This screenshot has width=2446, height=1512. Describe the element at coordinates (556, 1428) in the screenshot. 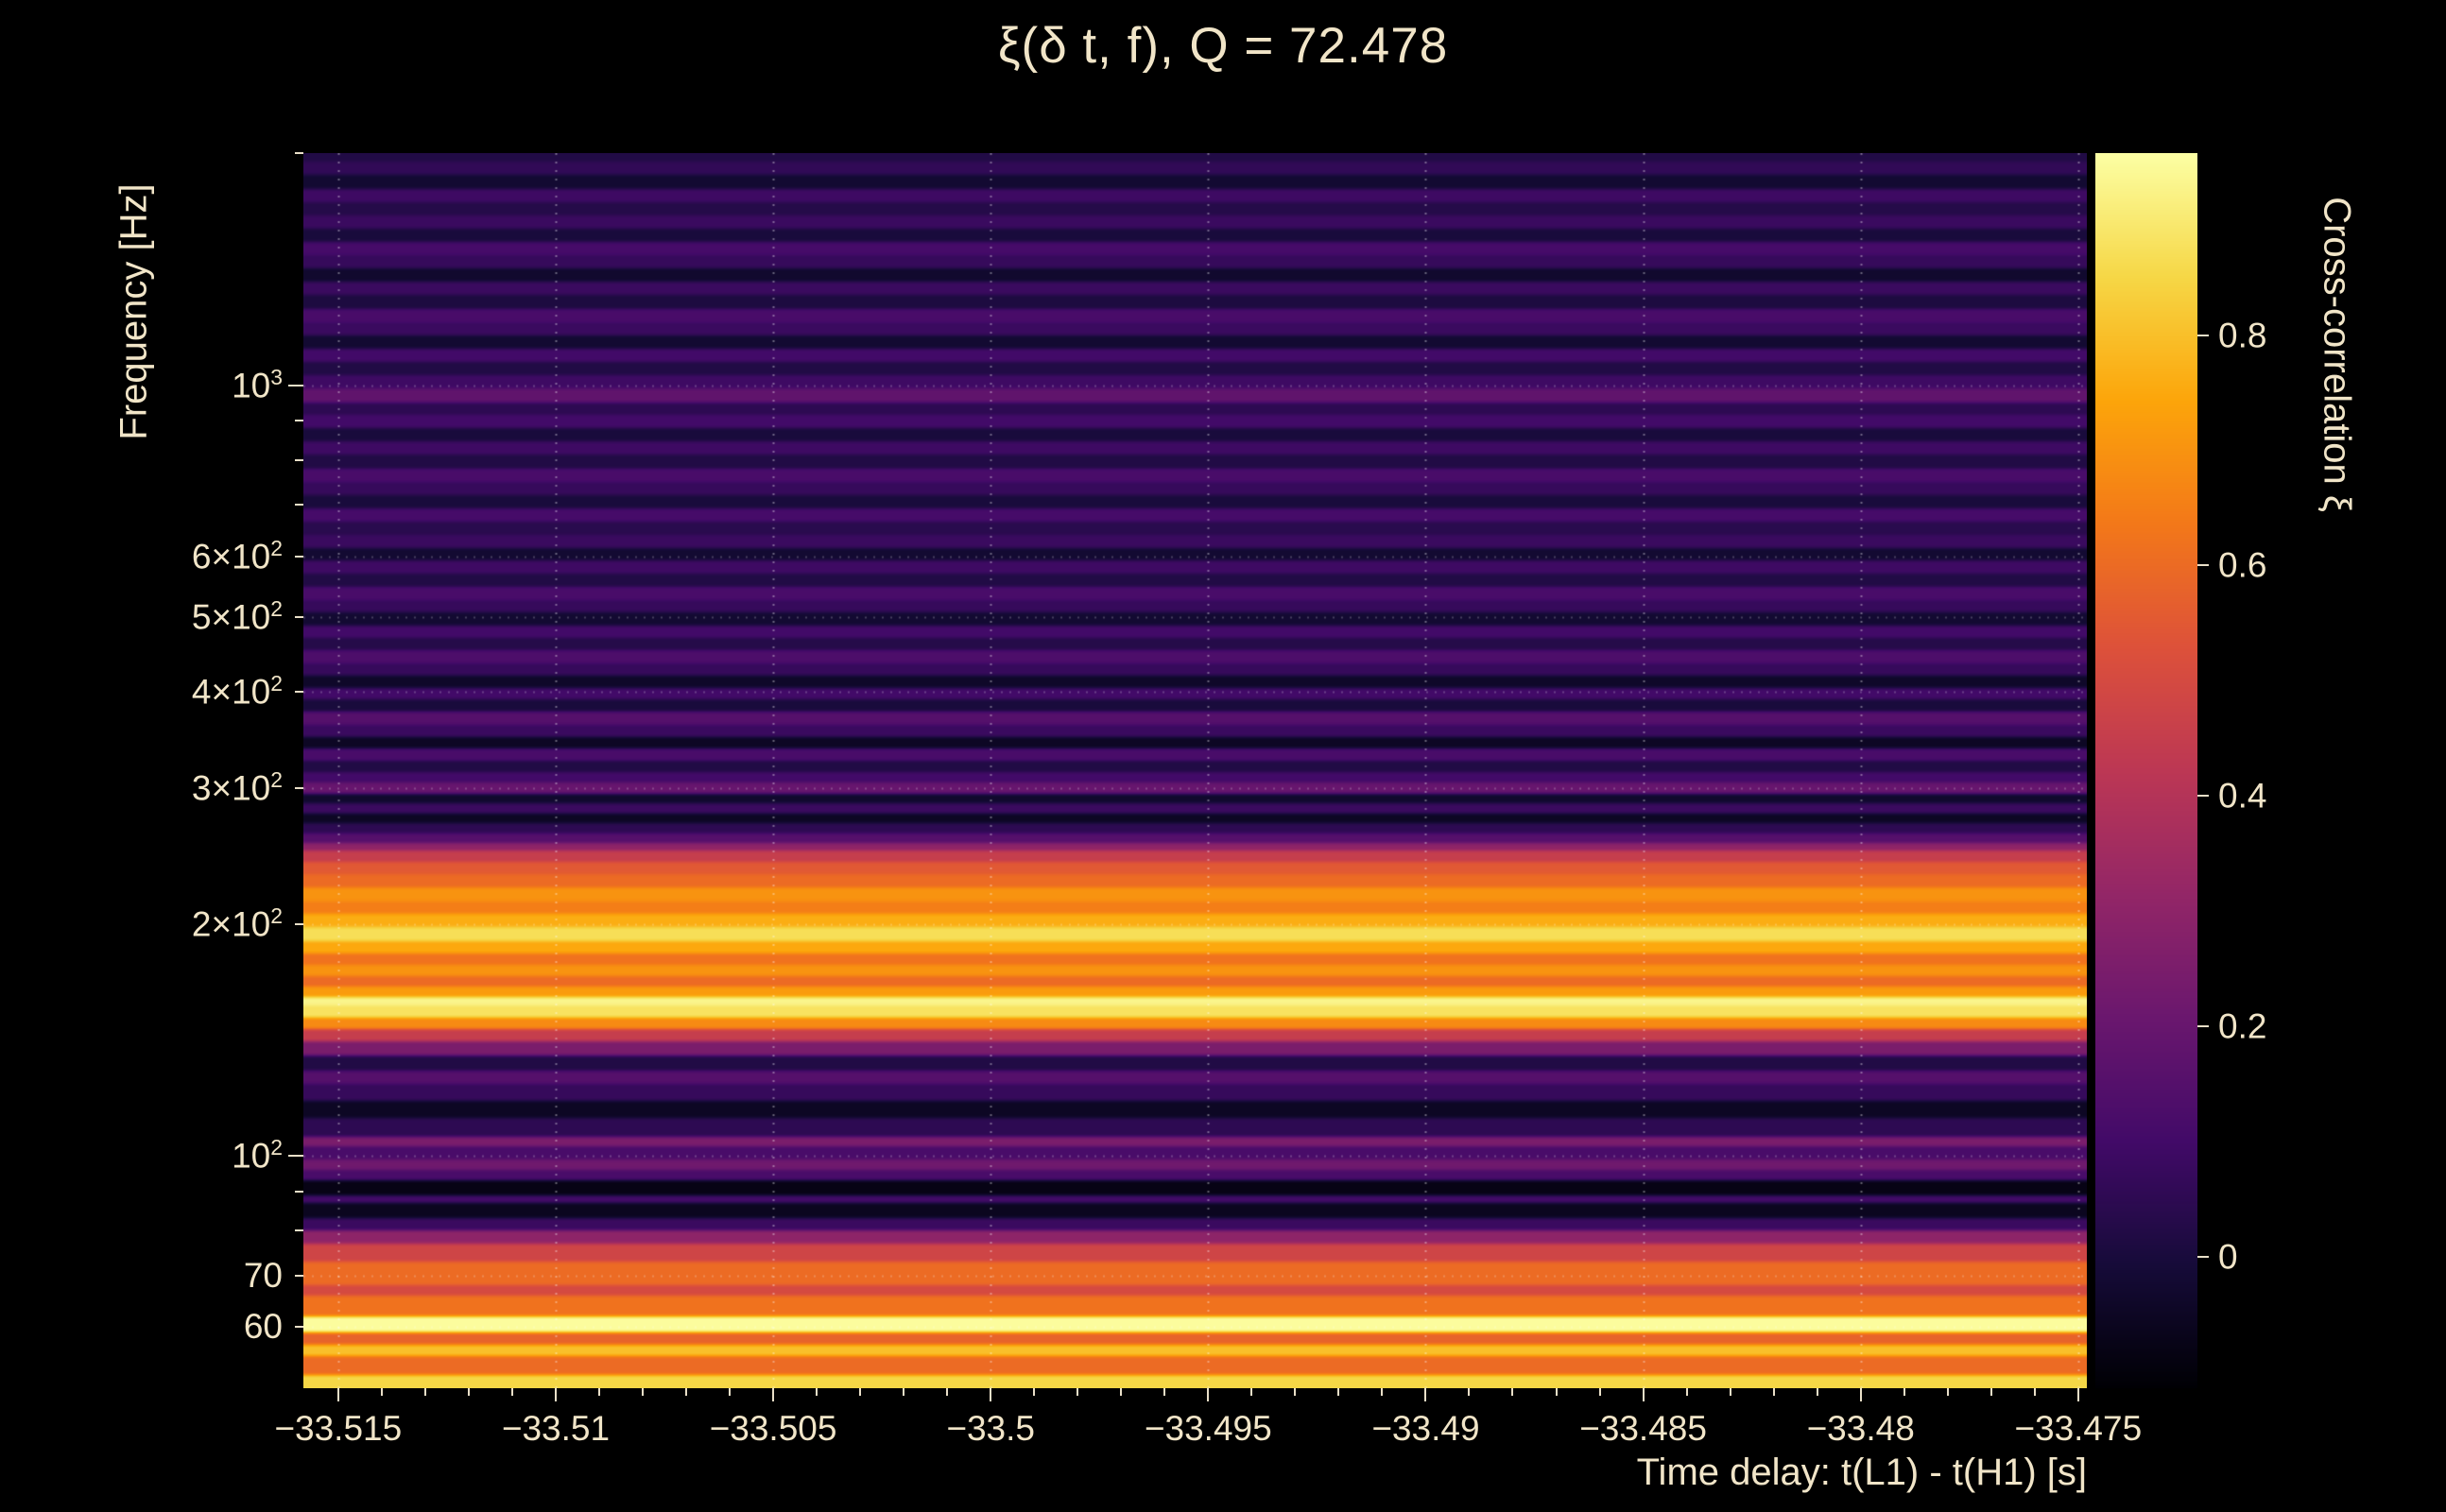

I see `x-tick-label: −33.51` at that location.